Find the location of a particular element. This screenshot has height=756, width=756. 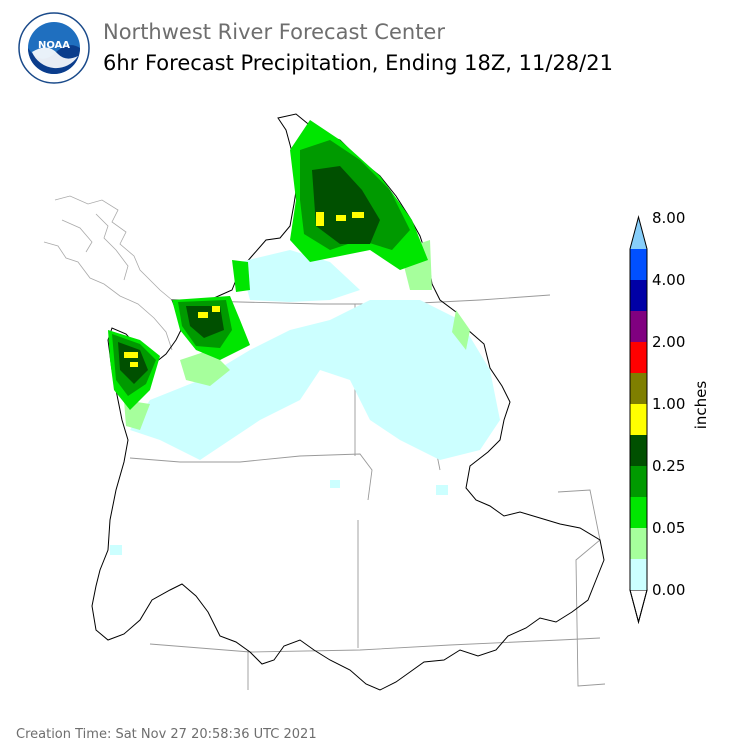

precip-yellow is located at coordinates (244, 289).